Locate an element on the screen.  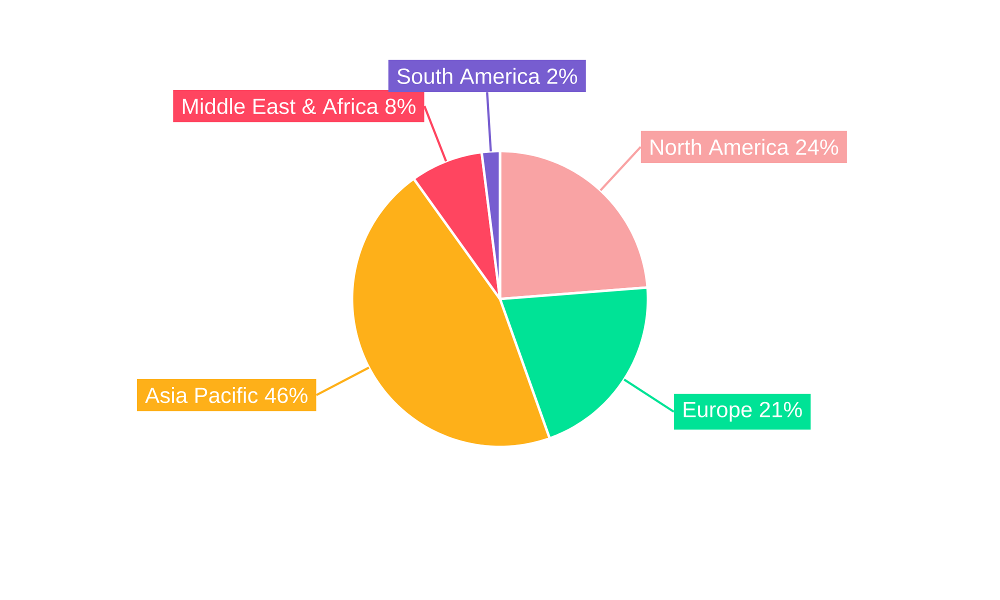
data-label: 24% is located at coordinates (817, 147).